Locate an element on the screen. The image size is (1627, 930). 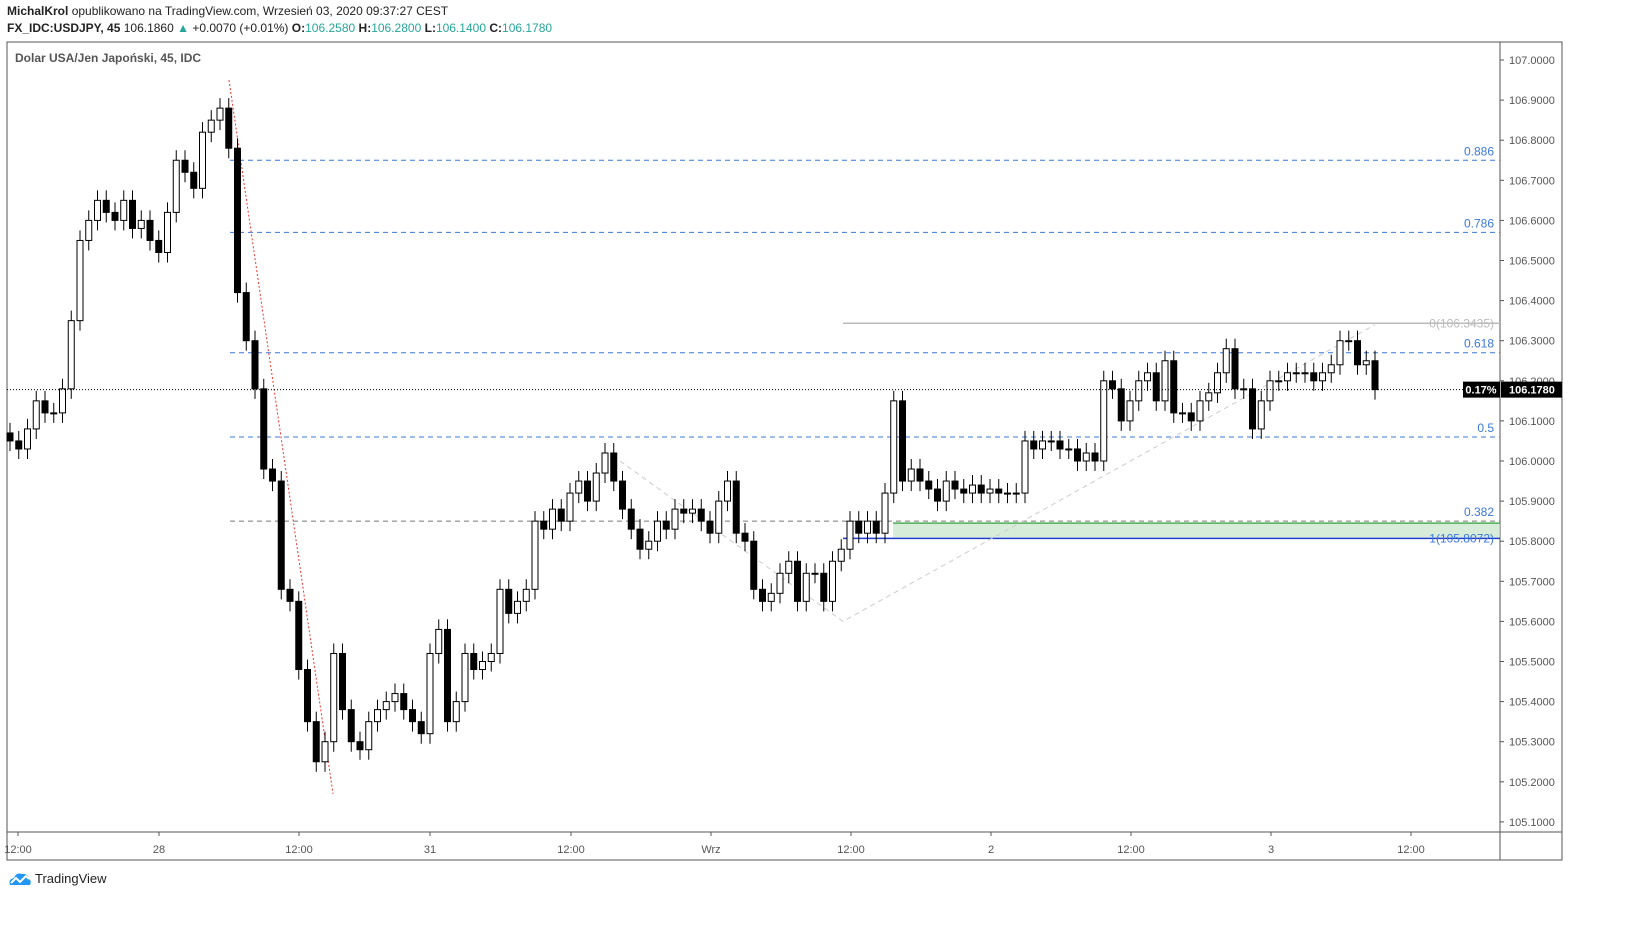
change-badge is located at coordinates (1481, 389).